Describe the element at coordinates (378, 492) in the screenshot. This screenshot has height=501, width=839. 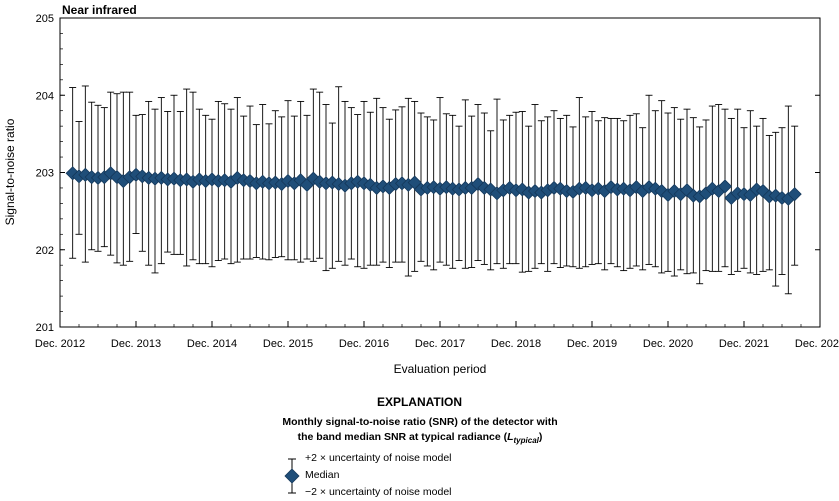
I see `legend-lower-label: −2 × uncertainty of noise model` at that location.